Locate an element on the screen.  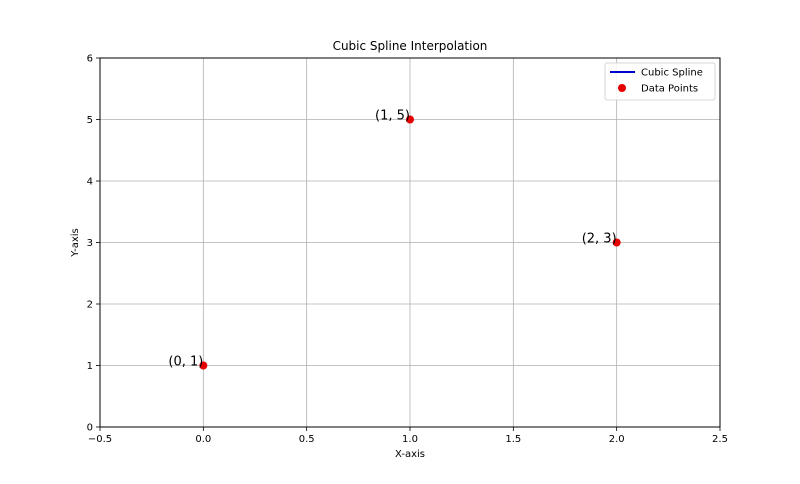
legend-entry-label: Cubic Spline is located at coordinates (672, 73).